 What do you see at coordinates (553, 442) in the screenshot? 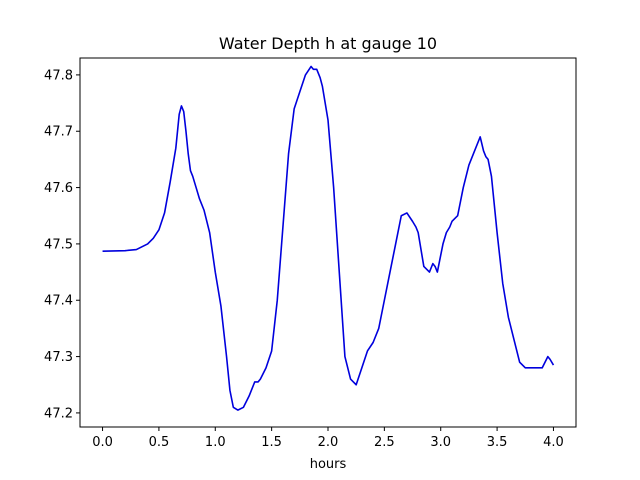
I see `x-tick-label: 4.0` at bounding box center [553, 442].